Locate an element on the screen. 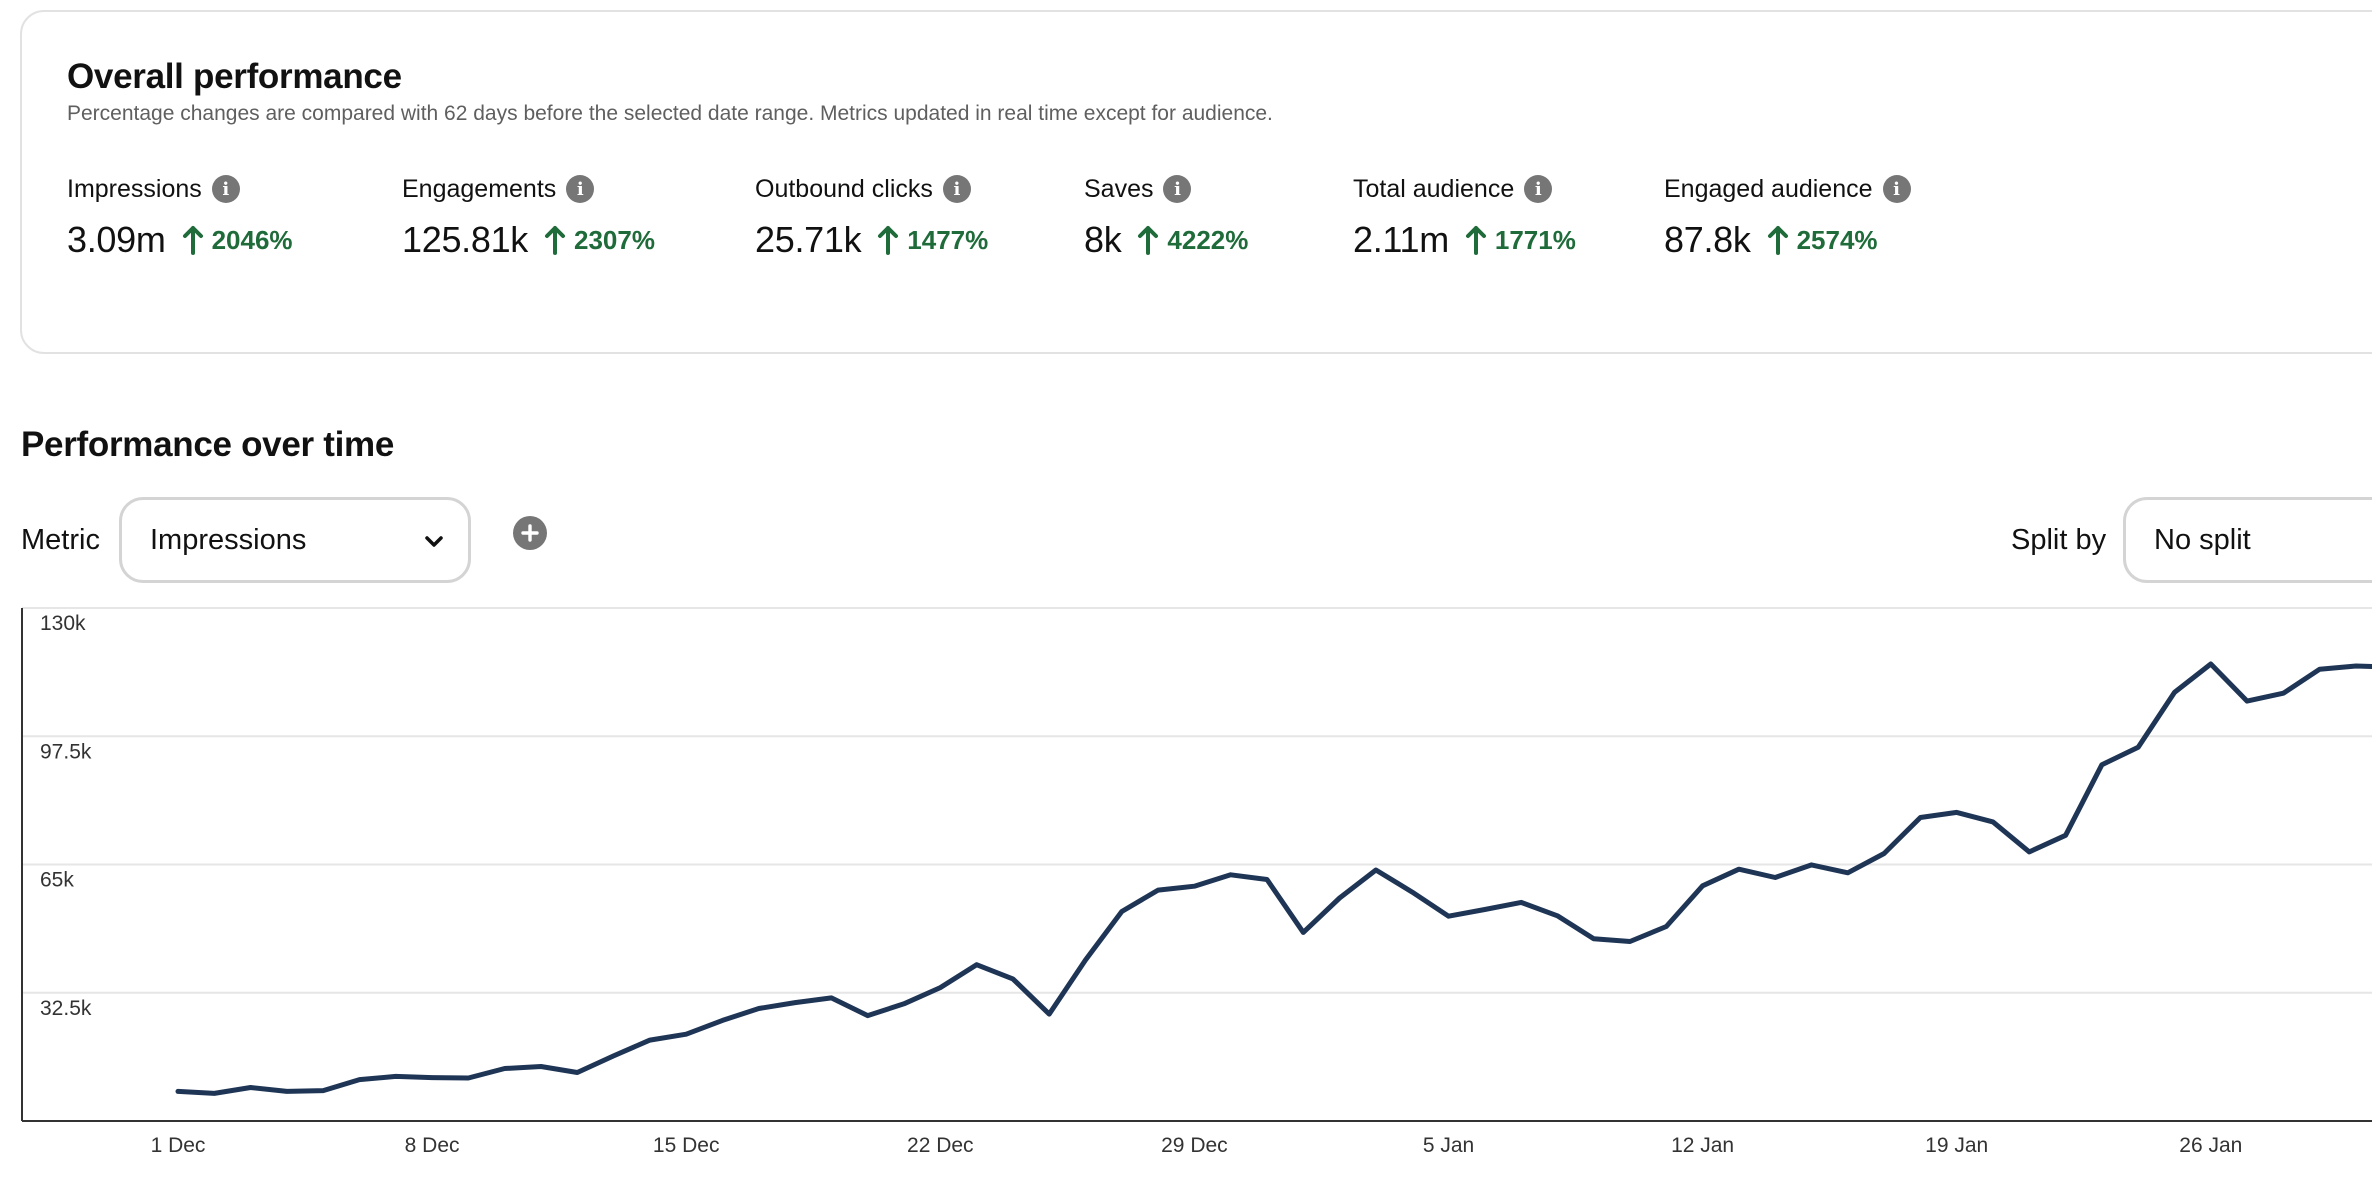 This screenshot has height=1195, width=2372. metric-change: 2046% is located at coordinates (252, 239).